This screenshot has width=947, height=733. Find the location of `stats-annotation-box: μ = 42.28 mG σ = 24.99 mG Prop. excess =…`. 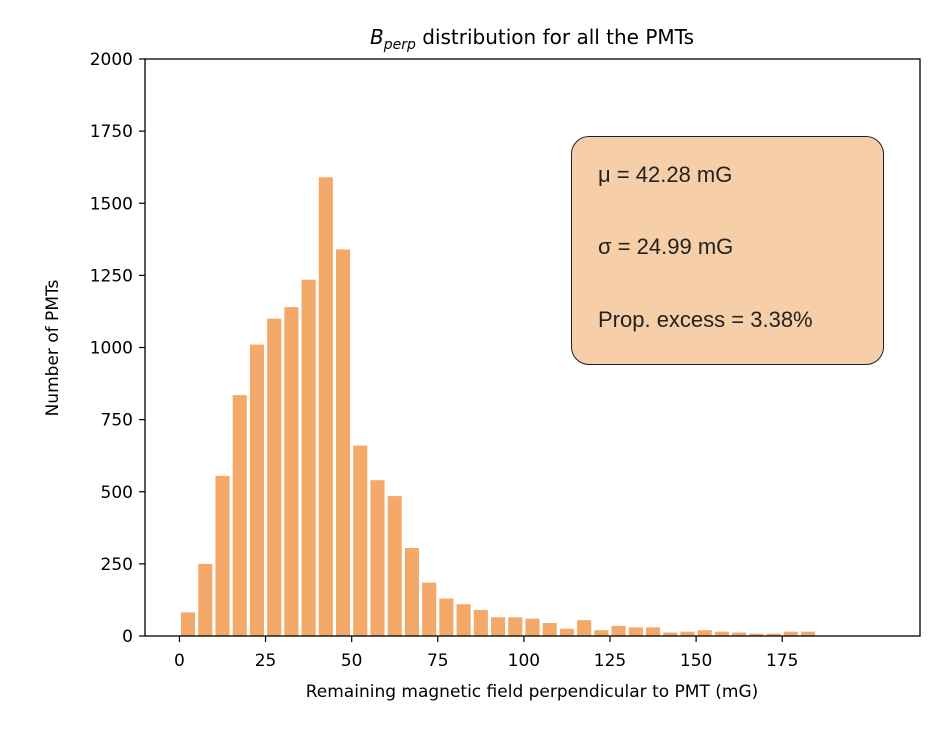

stats-annotation-box: μ = 42.28 mG σ = 24.99 mG Prop. excess =… is located at coordinates (727, 250).